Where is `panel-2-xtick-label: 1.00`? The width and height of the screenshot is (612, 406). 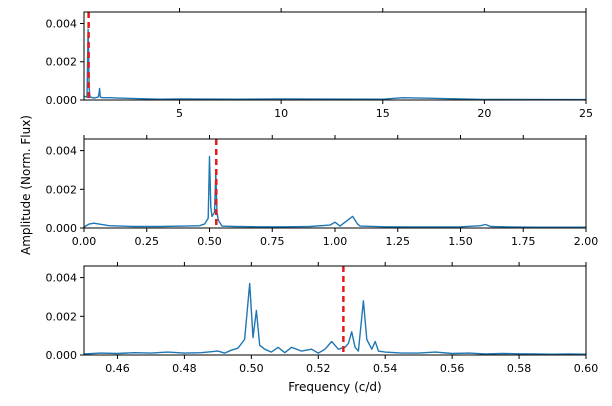
panel-2-xtick-label: 1.00 is located at coordinates (335, 241).